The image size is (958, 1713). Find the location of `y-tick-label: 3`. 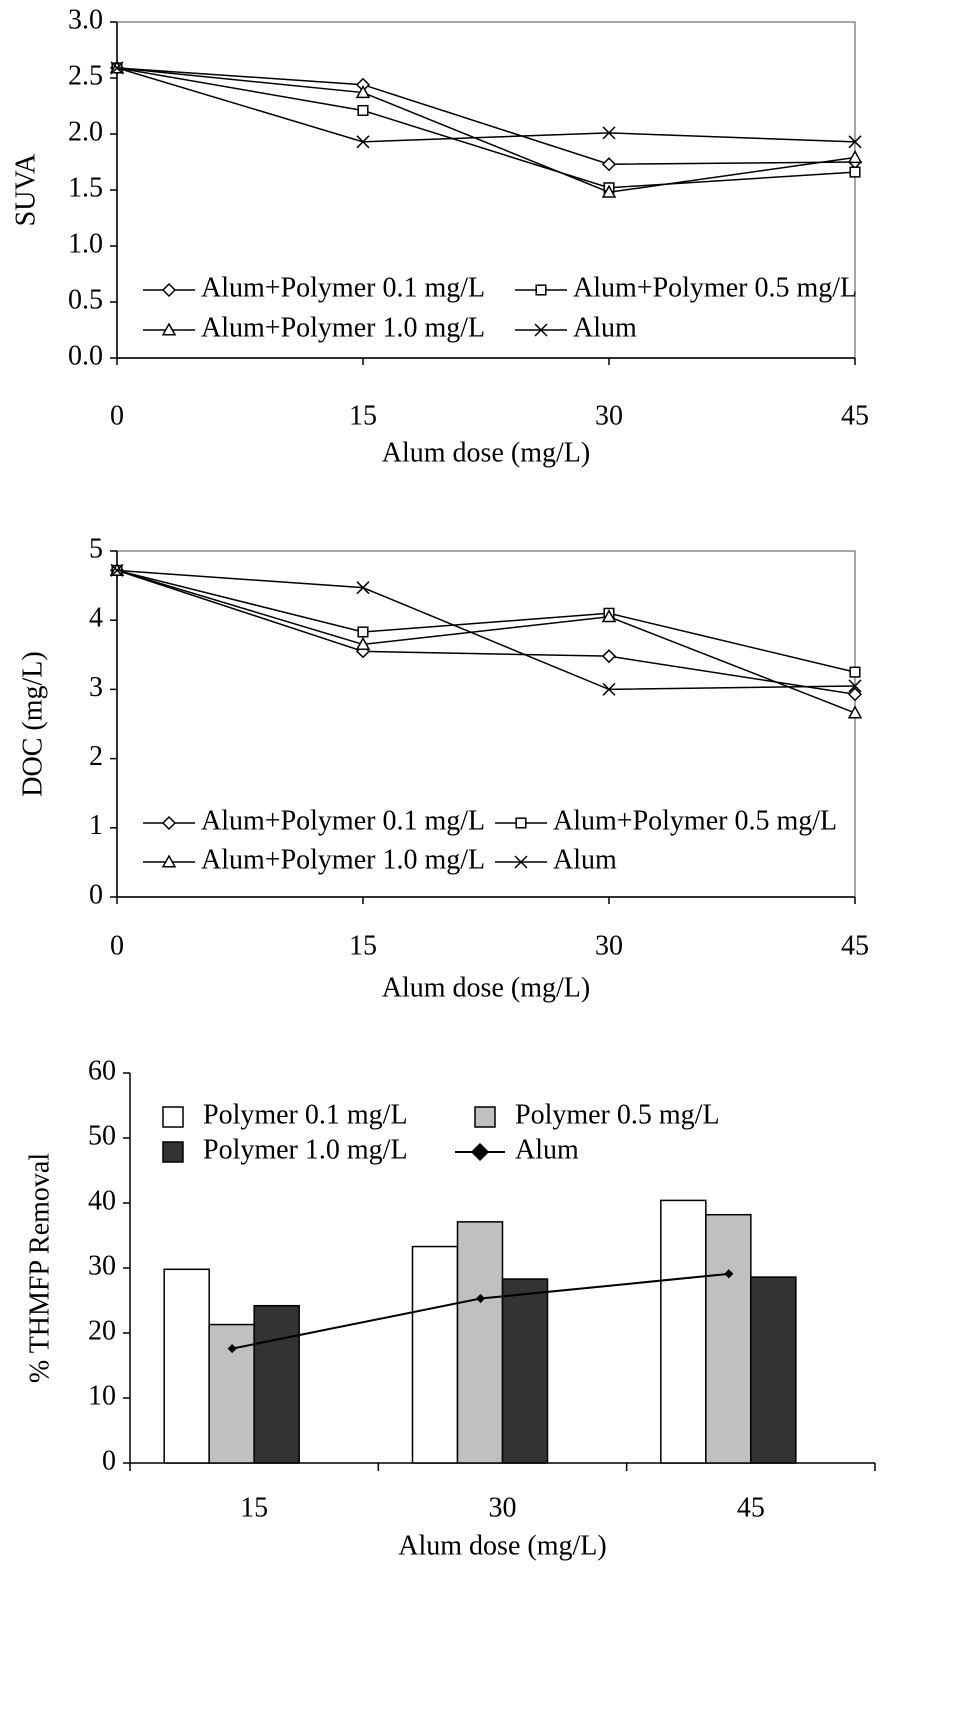

y-tick-label: 3 is located at coordinates (96, 687).